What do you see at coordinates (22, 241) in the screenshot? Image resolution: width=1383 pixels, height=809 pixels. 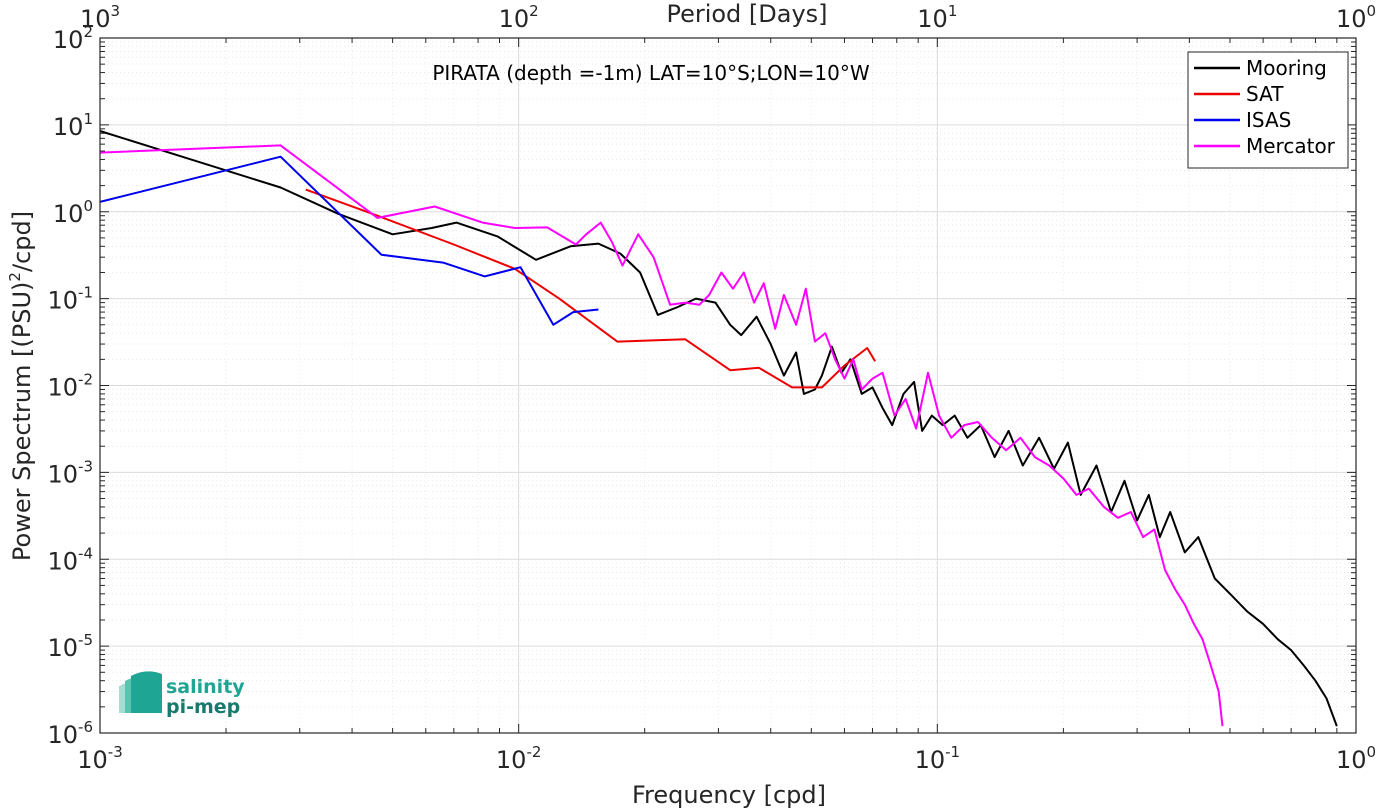 I see `y-axis-label-unit: /cpd]` at bounding box center [22, 241].